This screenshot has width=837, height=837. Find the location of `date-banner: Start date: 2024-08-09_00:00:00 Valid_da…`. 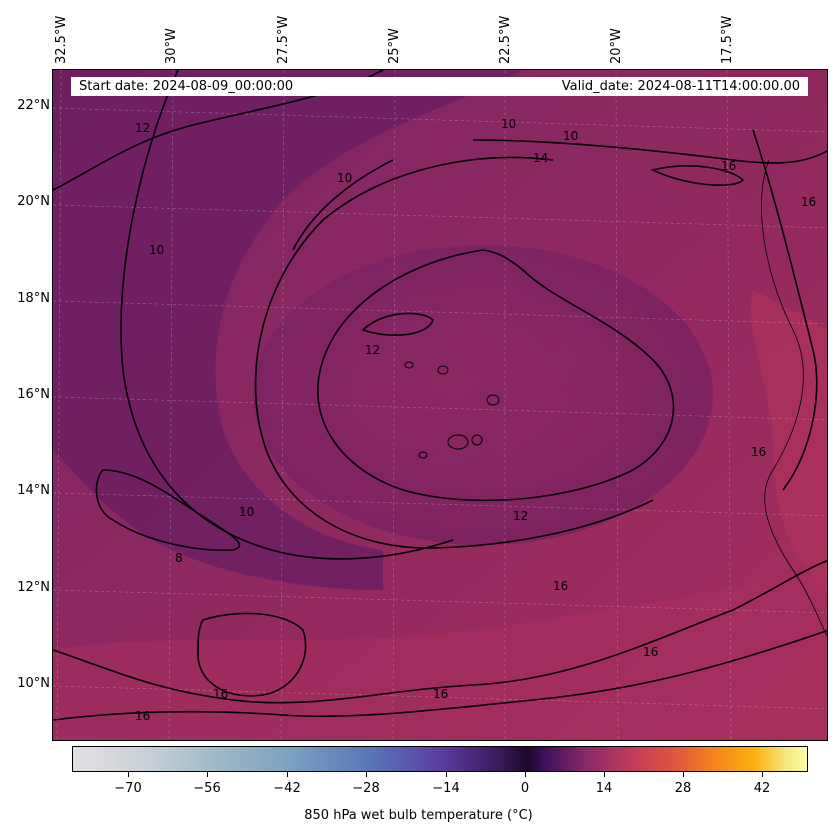

date-banner: Start date: 2024-08-09_00:00:00 Valid_da… is located at coordinates (439, 86).